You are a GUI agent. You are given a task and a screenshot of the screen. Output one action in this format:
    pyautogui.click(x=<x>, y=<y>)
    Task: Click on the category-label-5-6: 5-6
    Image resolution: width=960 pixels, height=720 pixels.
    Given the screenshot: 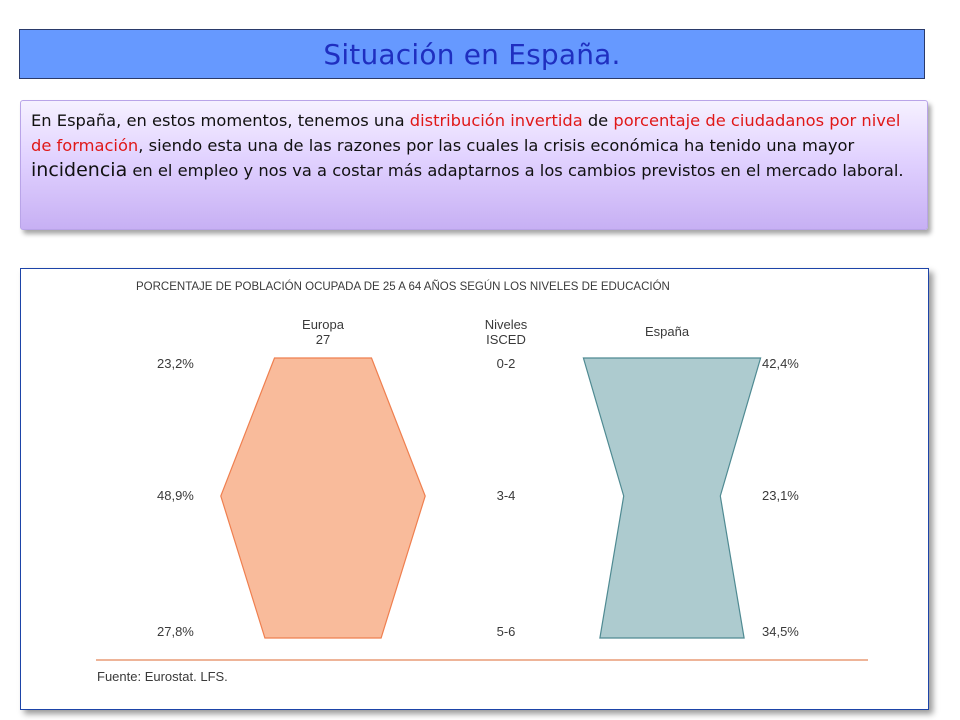 What is the action you would take?
    pyautogui.click(x=506, y=631)
    